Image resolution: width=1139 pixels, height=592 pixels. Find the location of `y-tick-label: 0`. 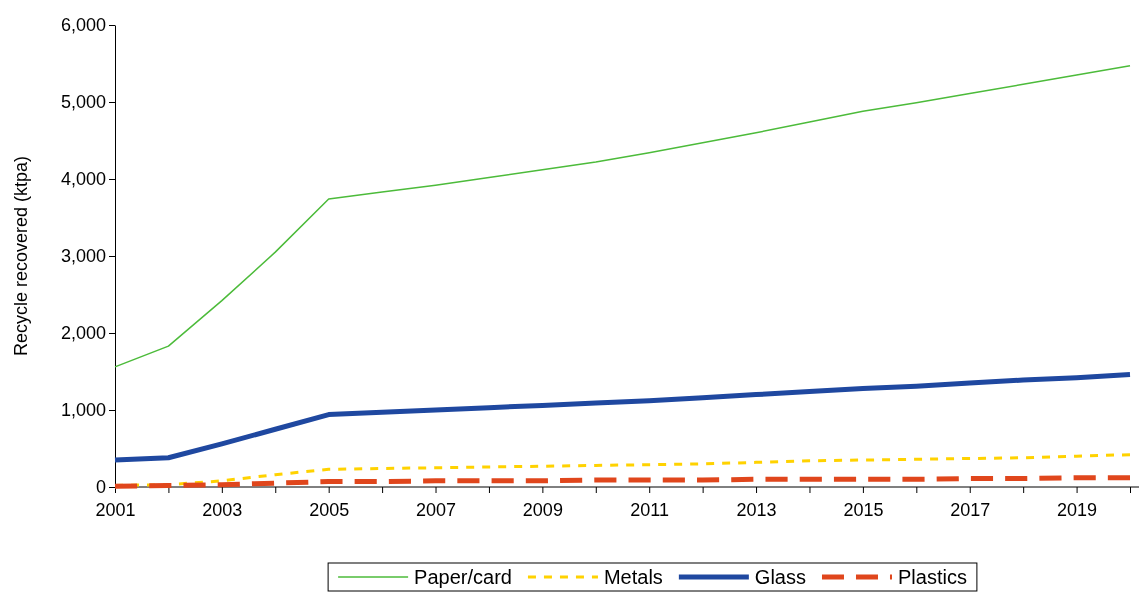

y-tick-label: 0 is located at coordinates (100, 487).